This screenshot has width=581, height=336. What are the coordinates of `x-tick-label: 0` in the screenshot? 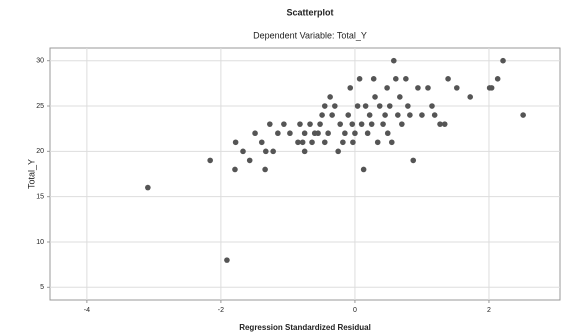 It's located at (355, 310).